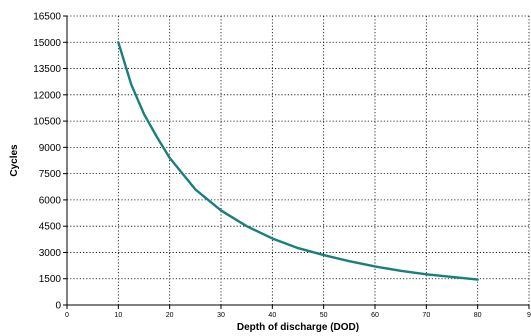  What do you see at coordinates (50, 279) in the screenshot?
I see `y-tick-label: 1500` at bounding box center [50, 279].